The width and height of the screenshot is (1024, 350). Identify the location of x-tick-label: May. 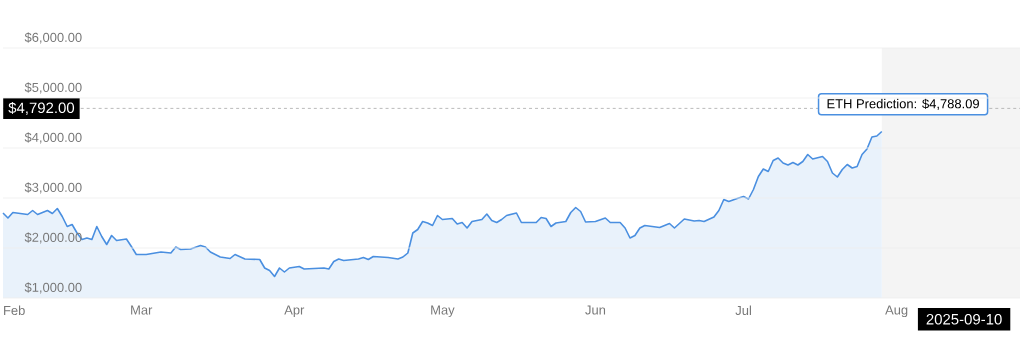
(443, 311).